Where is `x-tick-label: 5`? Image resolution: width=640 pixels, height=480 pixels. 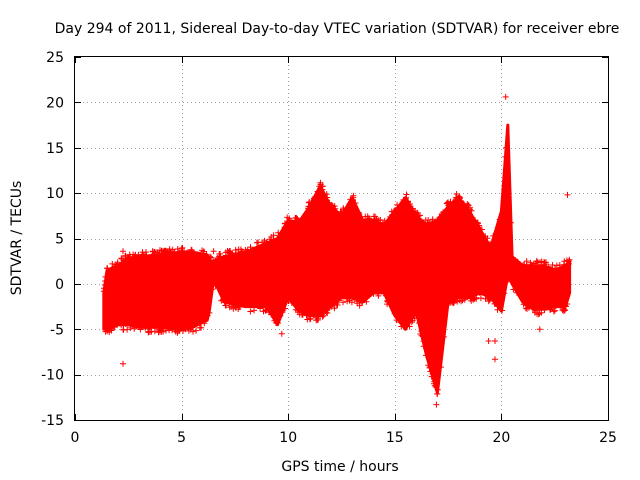 x-tick-label: 5 is located at coordinates (181, 438).